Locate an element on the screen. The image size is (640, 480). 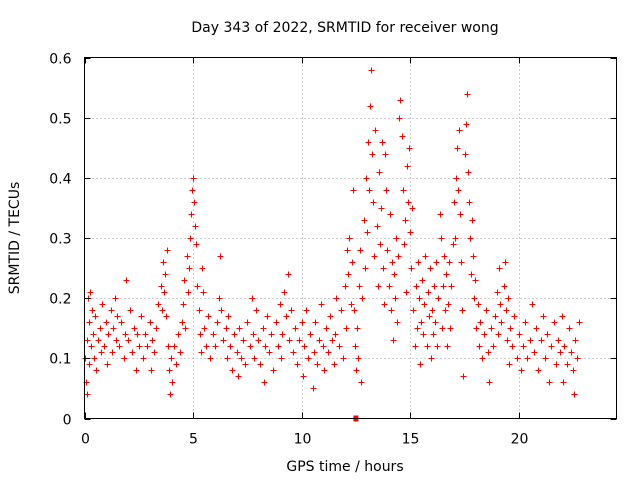
y-tick-label: 0 is located at coordinates (67, 421).